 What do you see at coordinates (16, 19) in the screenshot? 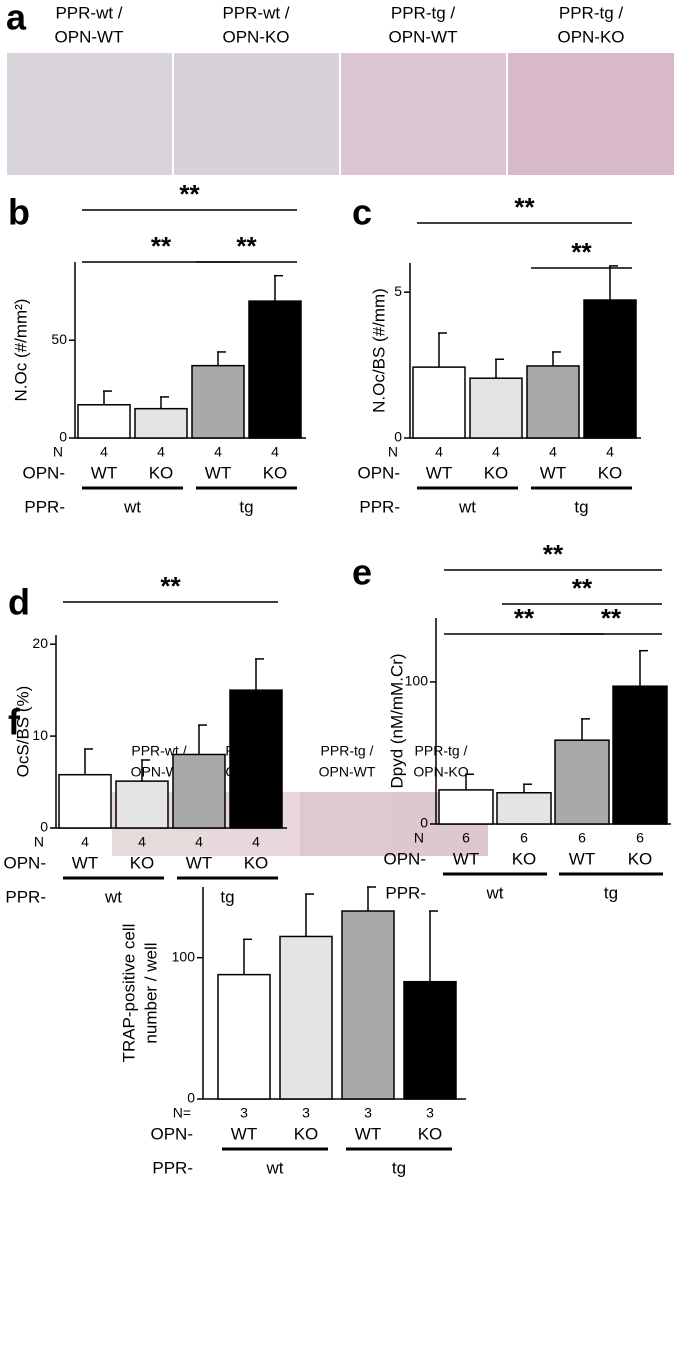
I see `panel-letter: a` at bounding box center [16, 19].